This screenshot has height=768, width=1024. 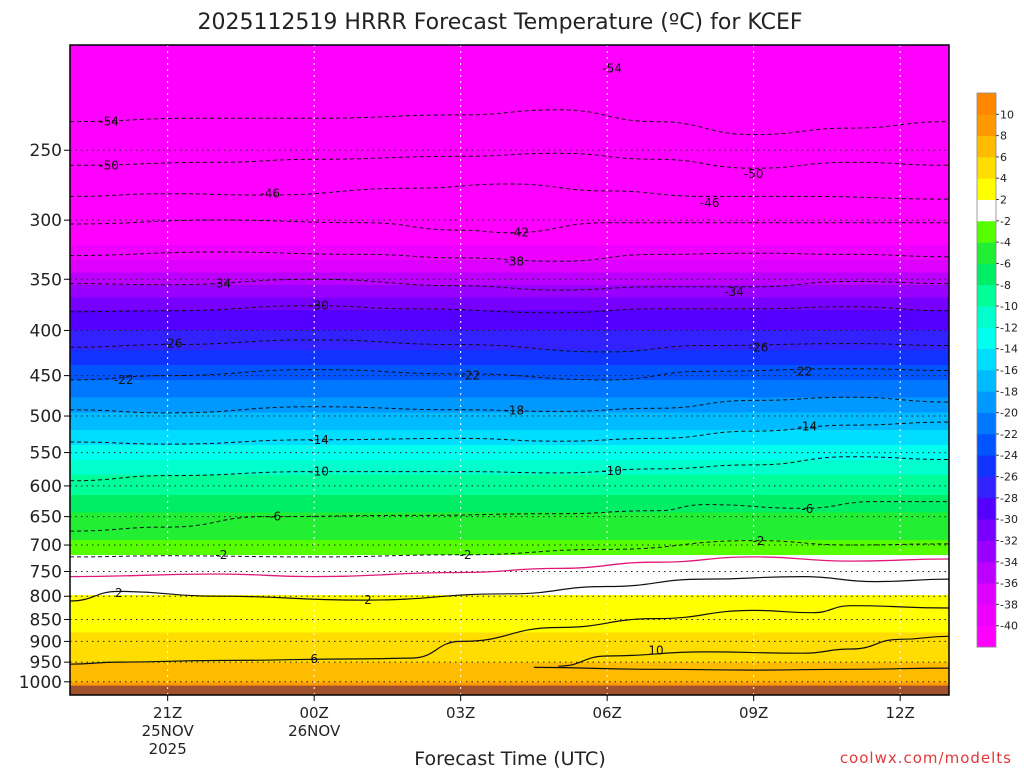 What do you see at coordinates (275, 517) in the screenshot?
I see `contour-label: -6` at bounding box center [275, 517].